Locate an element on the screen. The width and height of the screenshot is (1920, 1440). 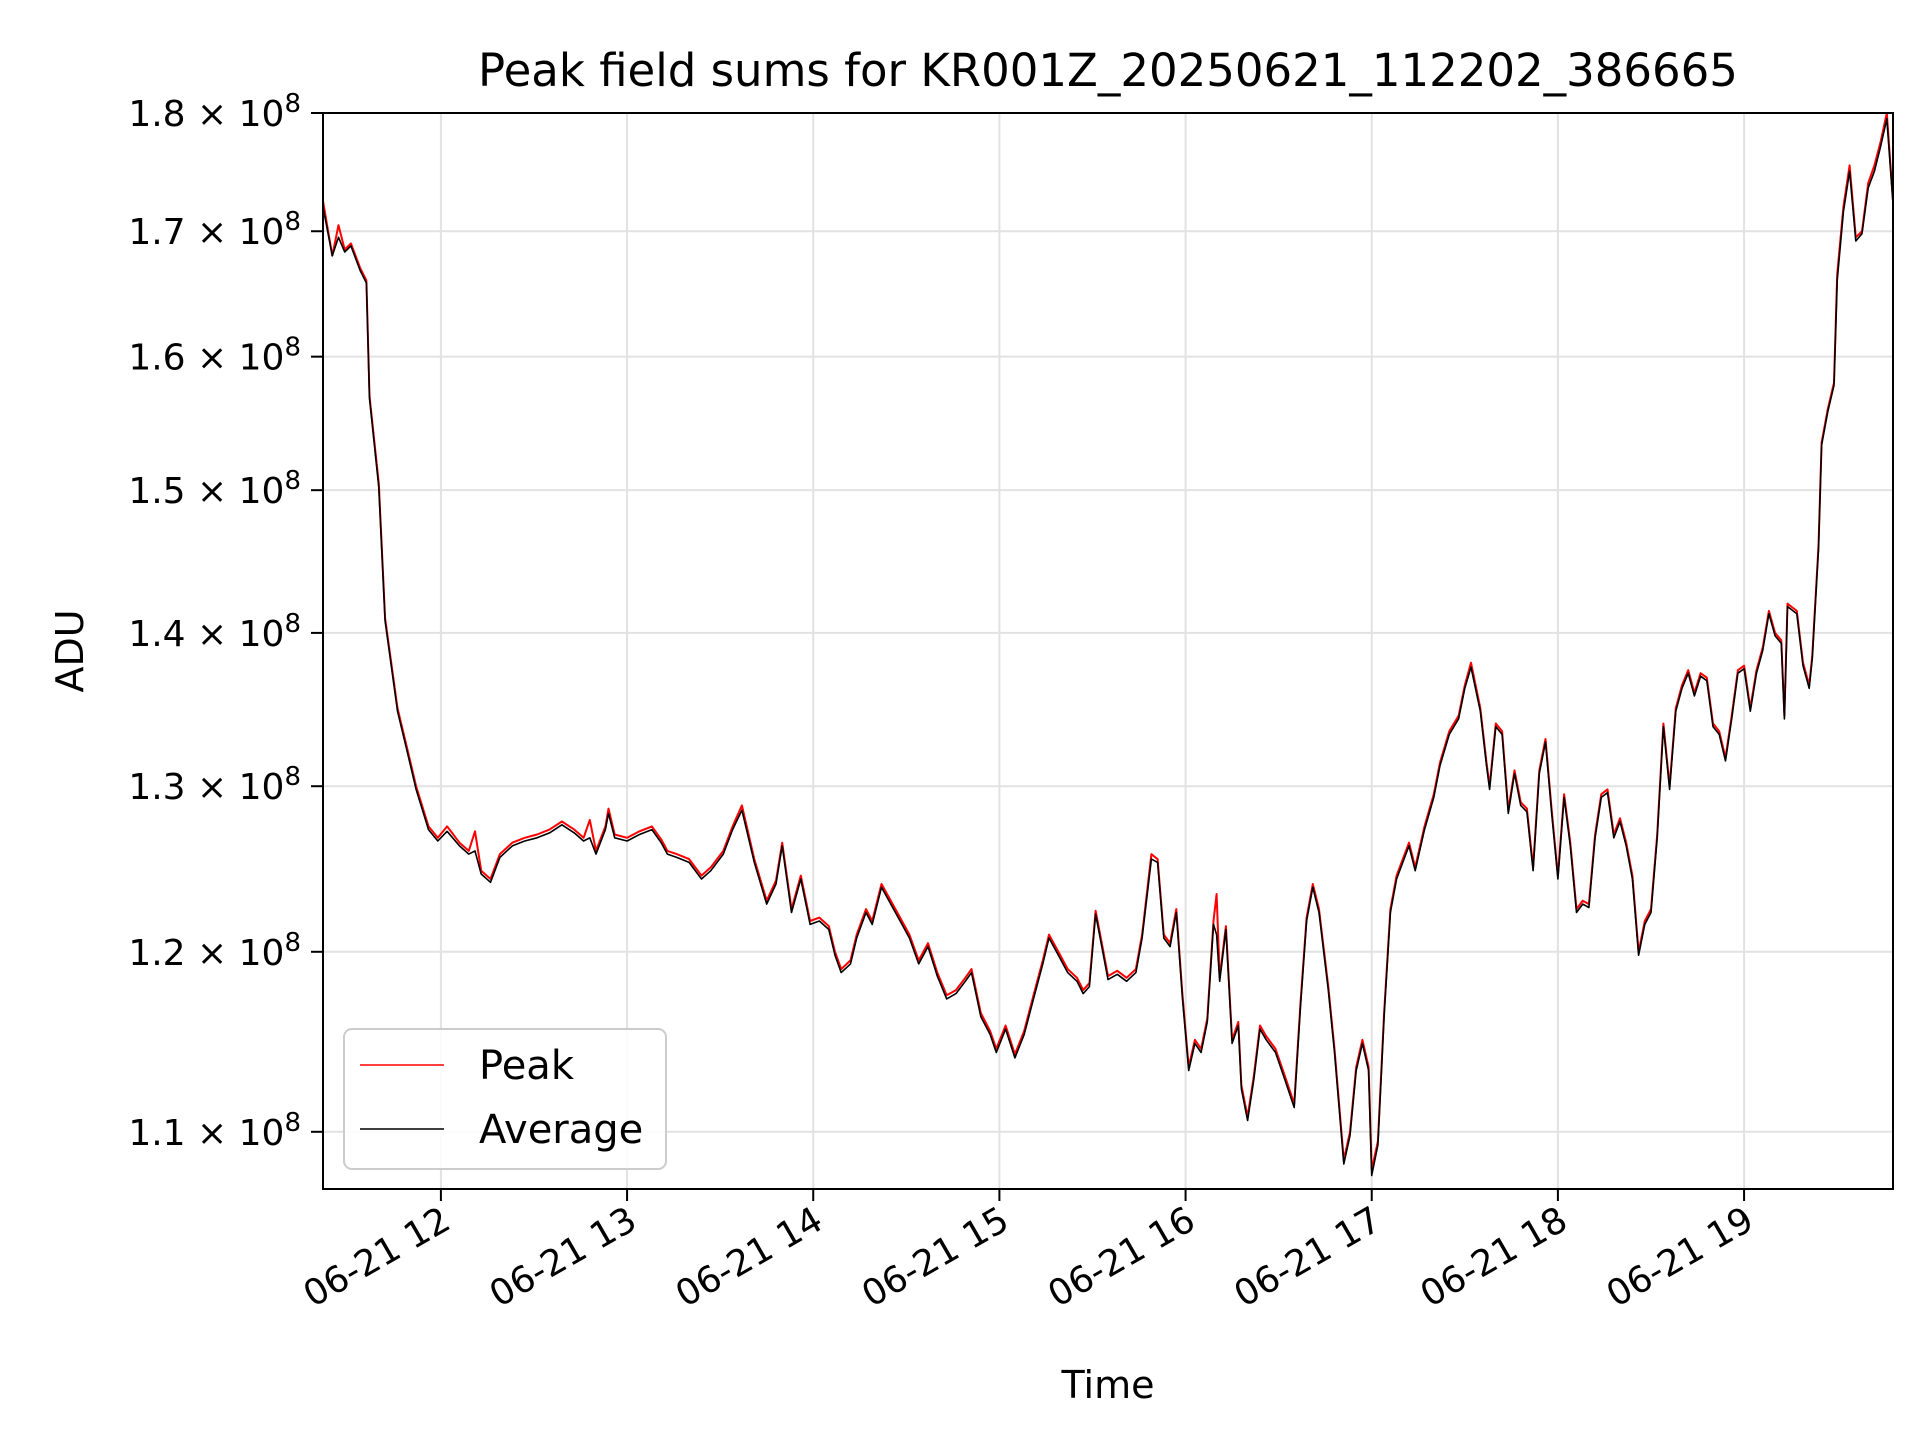
y-tick-mantissa: 1.3 is located at coordinates (162, 787).